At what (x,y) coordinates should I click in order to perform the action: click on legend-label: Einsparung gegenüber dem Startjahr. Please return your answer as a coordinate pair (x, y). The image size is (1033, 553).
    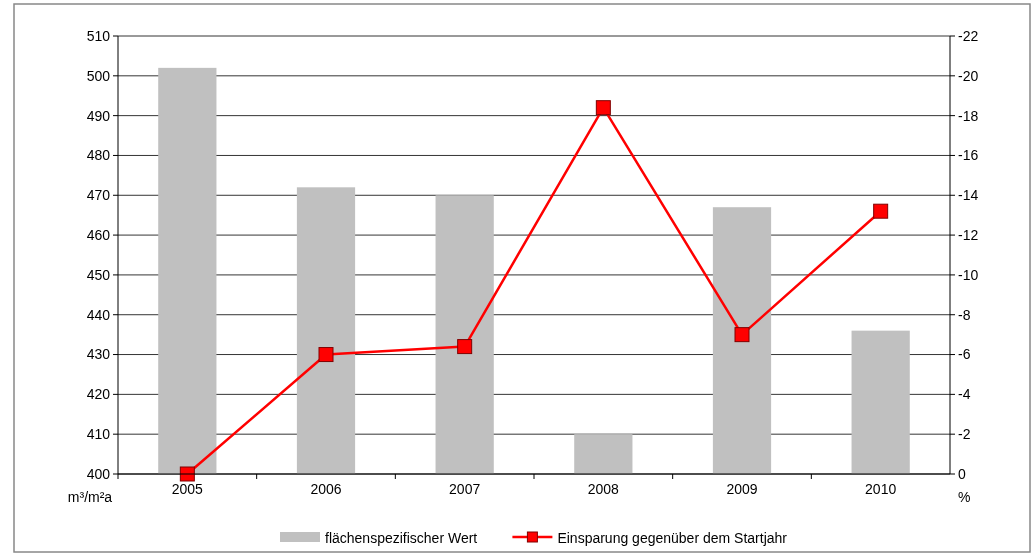
    Looking at the image, I should click on (672, 537).